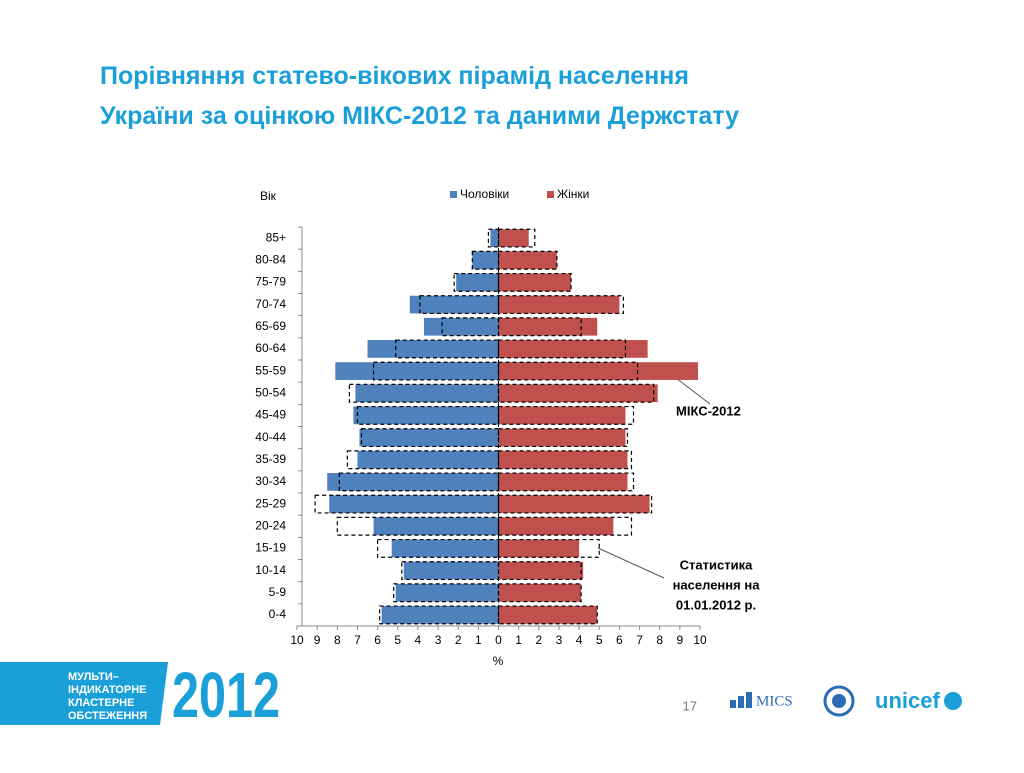  Describe the element at coordinates (907, 700) in the screenshot. I see `unicef-logo: unicef` at that location.